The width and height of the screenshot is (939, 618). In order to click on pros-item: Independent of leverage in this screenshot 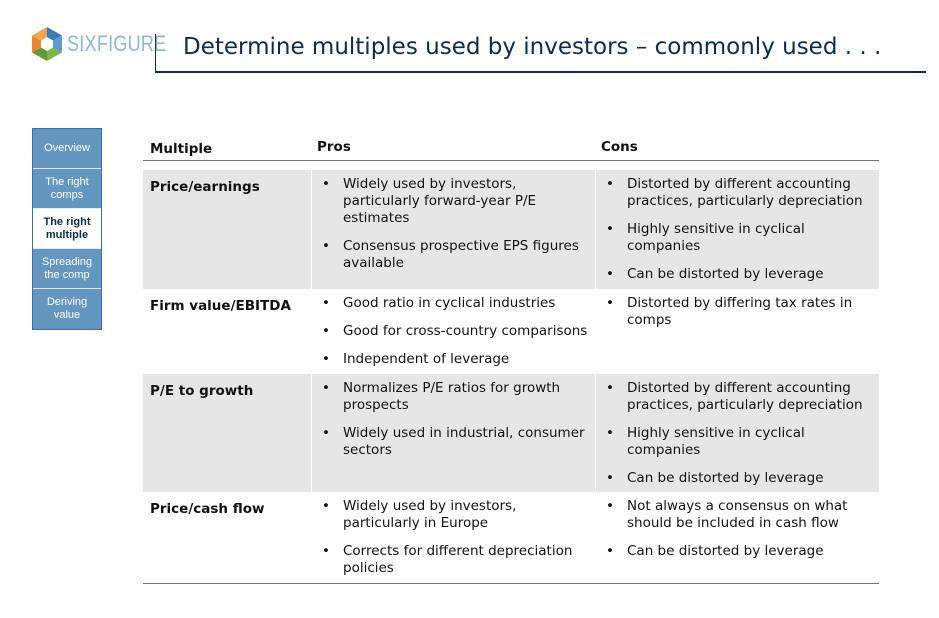, I will do `click(454, 359)`.